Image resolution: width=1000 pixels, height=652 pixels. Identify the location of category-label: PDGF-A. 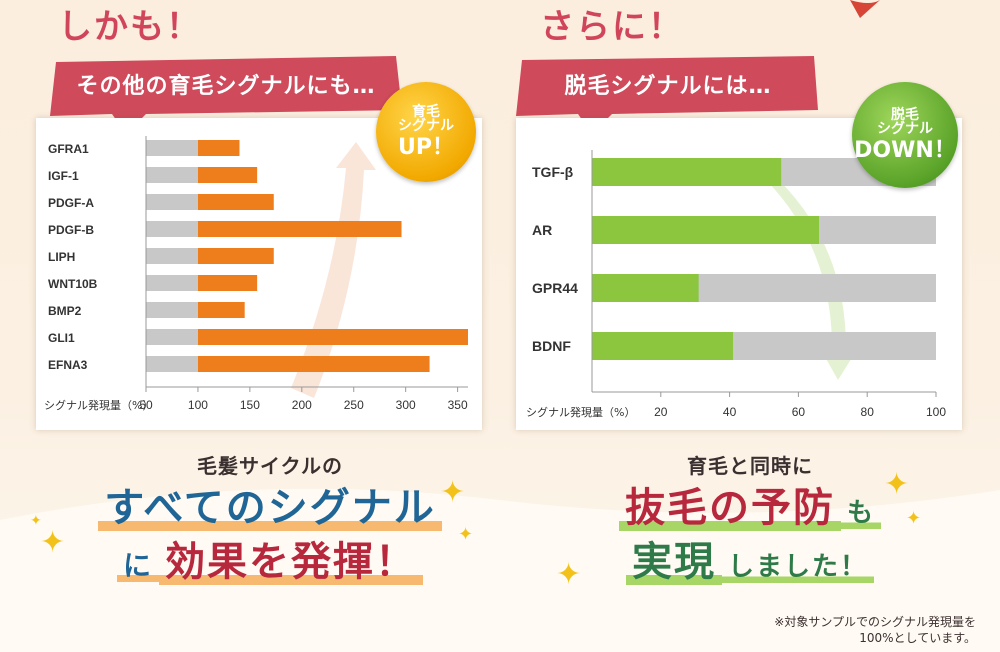
(71, 203).